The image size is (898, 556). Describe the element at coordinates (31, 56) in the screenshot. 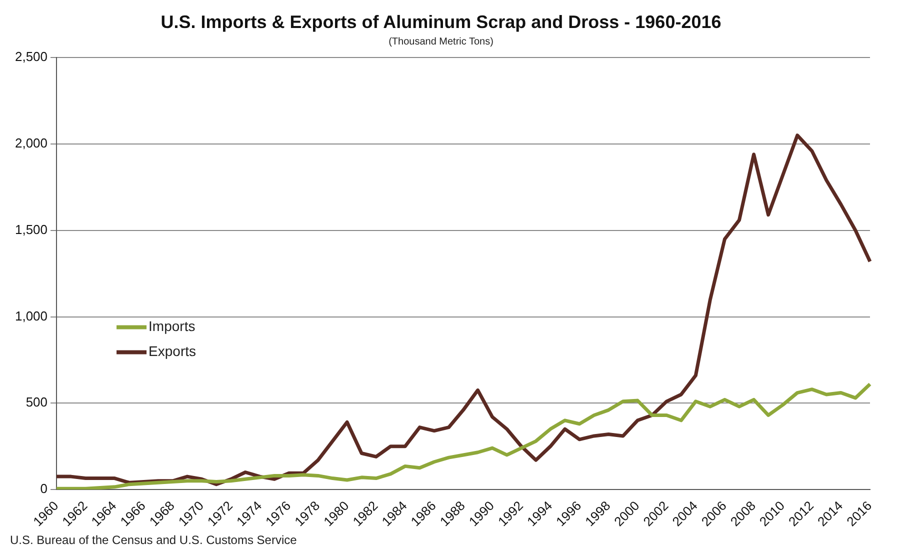

I see `y-tick-label: 2,500` at that location.